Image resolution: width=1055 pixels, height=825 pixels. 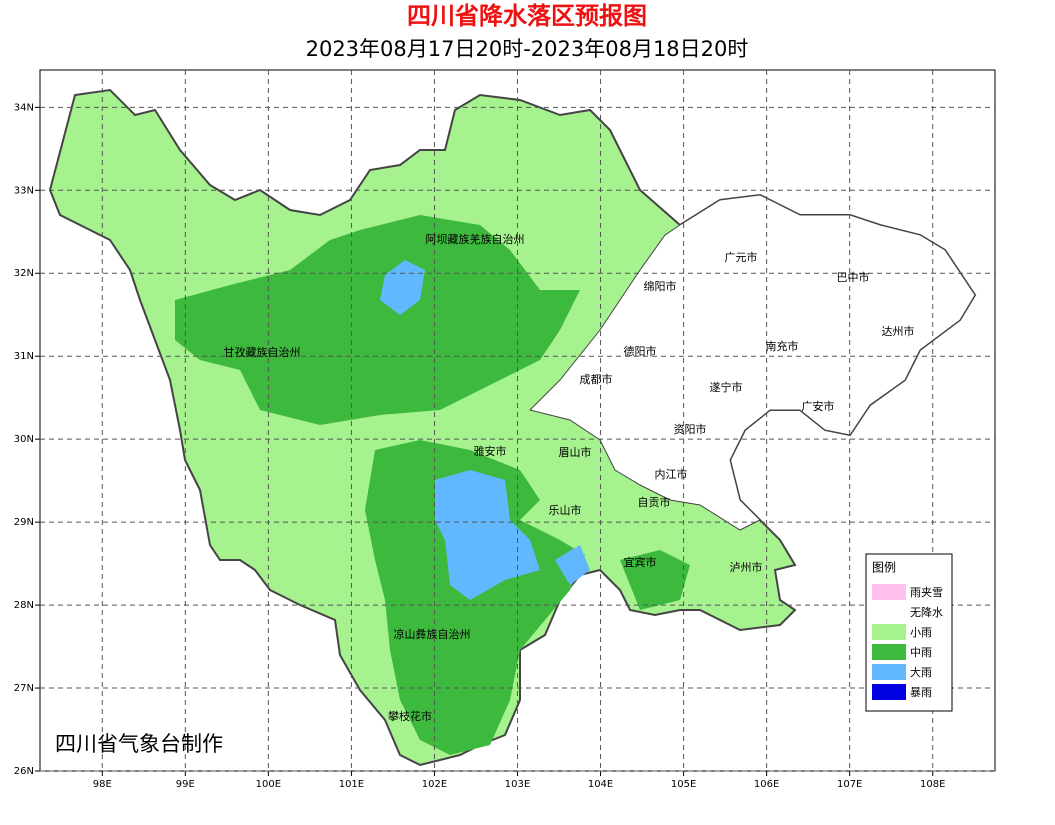 I want to click on y-tick-label: 33N, so click(x=24, y=190).